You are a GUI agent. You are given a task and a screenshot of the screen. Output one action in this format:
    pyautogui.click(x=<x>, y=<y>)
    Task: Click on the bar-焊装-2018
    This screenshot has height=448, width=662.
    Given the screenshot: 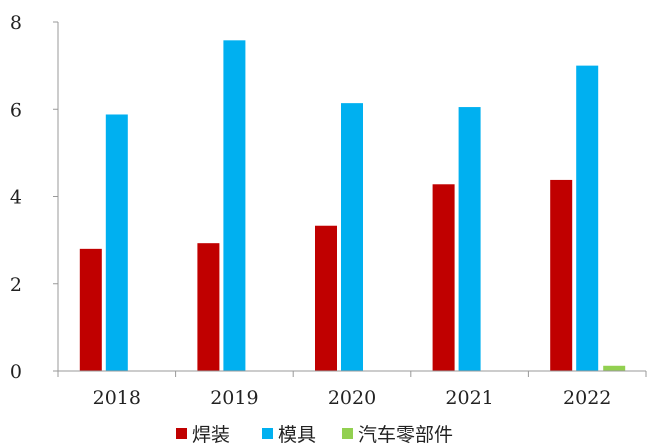 What is the action you would take?
    pyautogui.click(x=90, y=309)
    